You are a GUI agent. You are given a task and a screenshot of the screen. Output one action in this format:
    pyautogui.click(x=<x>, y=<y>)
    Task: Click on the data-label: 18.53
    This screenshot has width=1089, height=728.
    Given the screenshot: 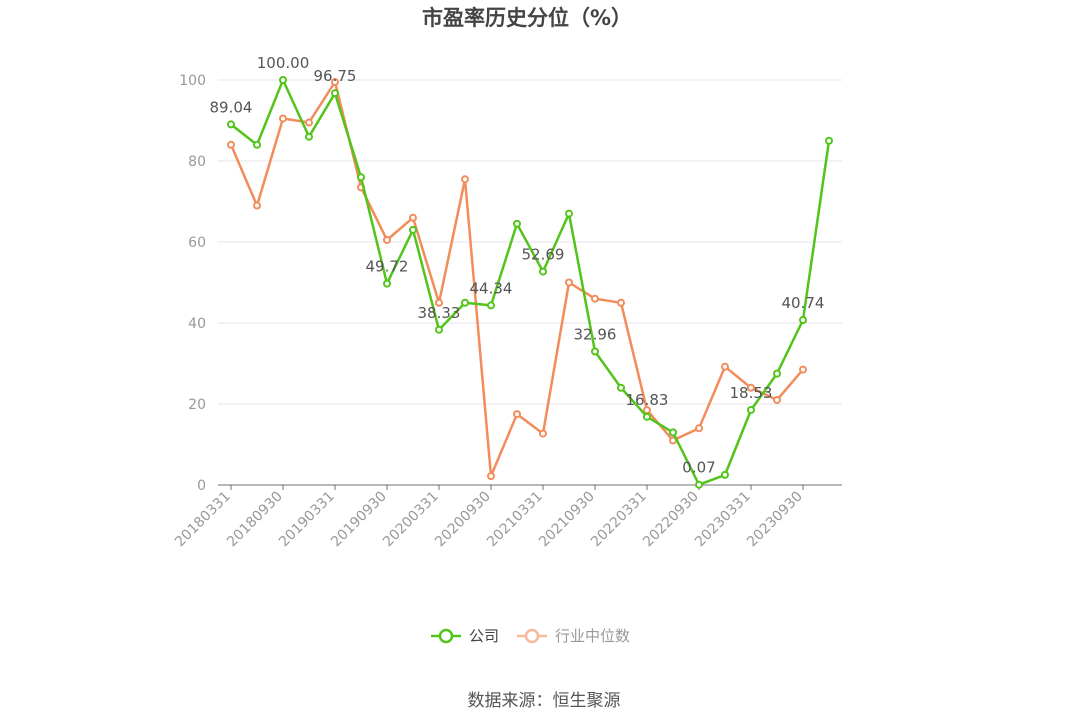 What is the action you would take?
    pyautogui.click(x=751, y=393)
    